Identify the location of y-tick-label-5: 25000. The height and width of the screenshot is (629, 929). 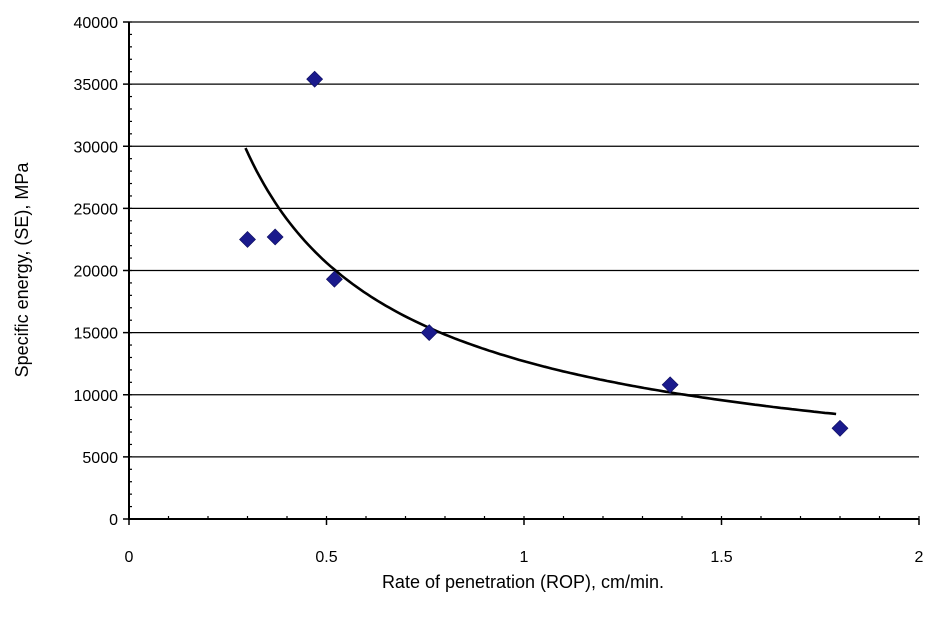
(96, 209).